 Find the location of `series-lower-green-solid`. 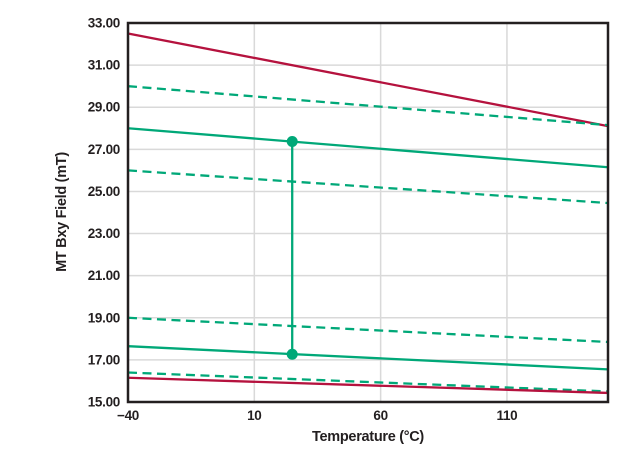

series-lower-green-solid is located at coordinates (368, 358).